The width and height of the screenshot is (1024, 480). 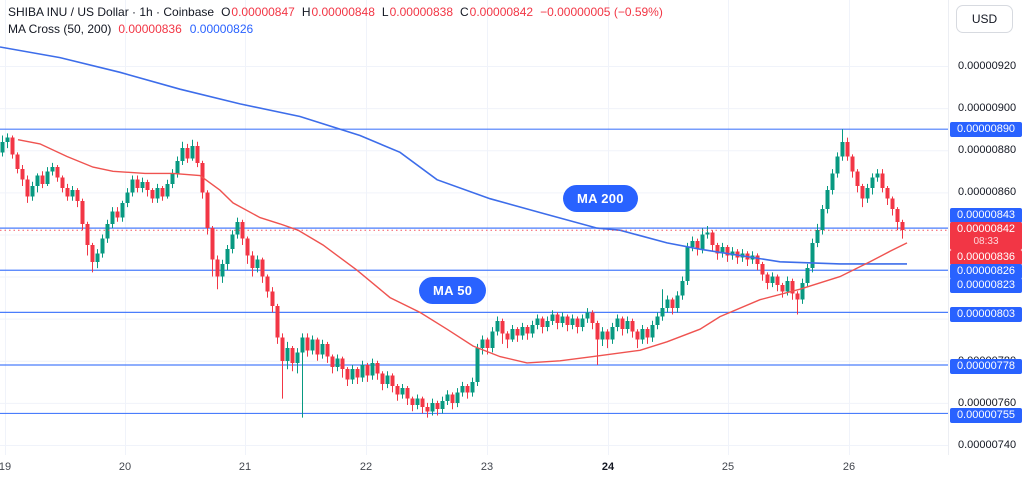 I want to click on ohlc-key: H, so click(x=306, y=12).